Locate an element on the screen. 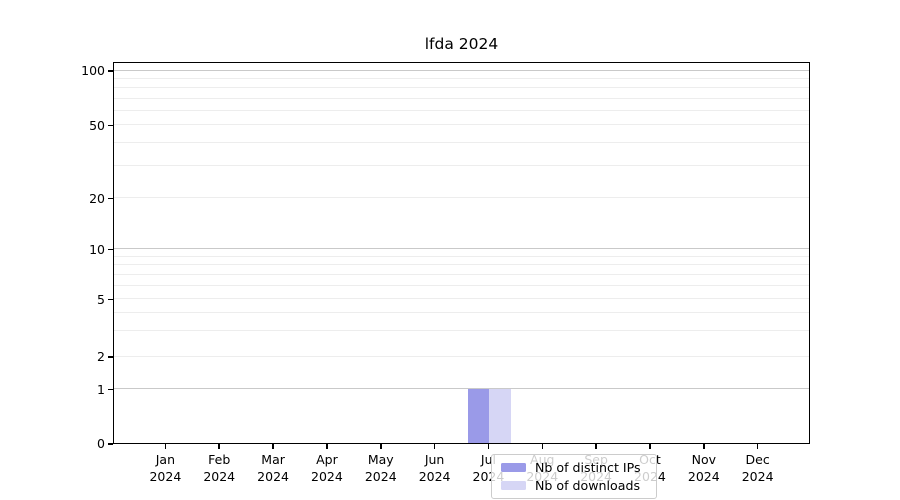 This screenshot has height=500, width=900. y-tick-label: 5 is located at coordinates (101, 299).